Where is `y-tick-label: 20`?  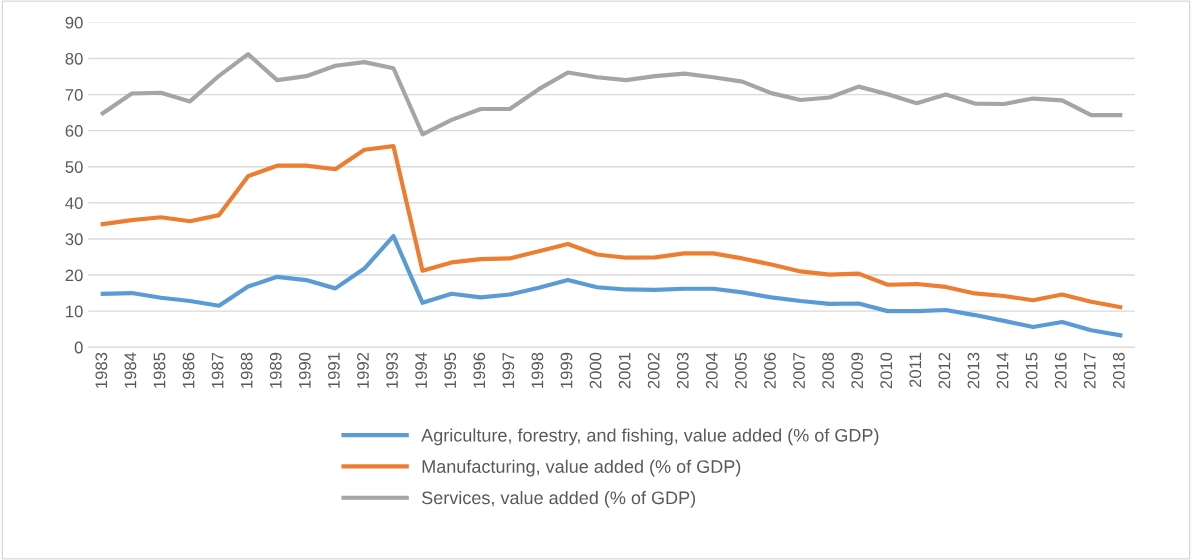 y-tick-label: 20 is located at coordinates (74, 275).